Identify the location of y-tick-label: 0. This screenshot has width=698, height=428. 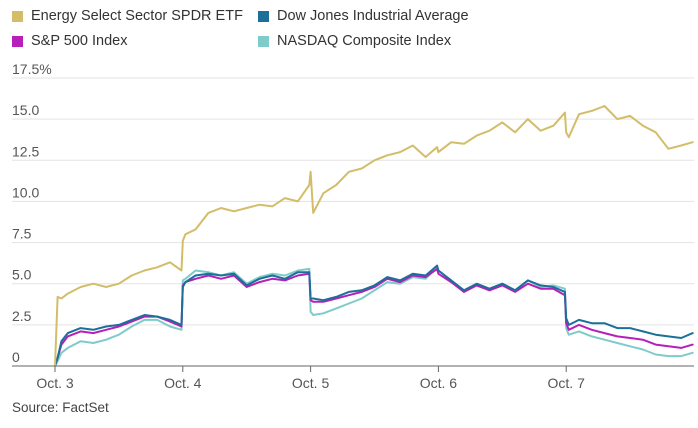
(16, 357).